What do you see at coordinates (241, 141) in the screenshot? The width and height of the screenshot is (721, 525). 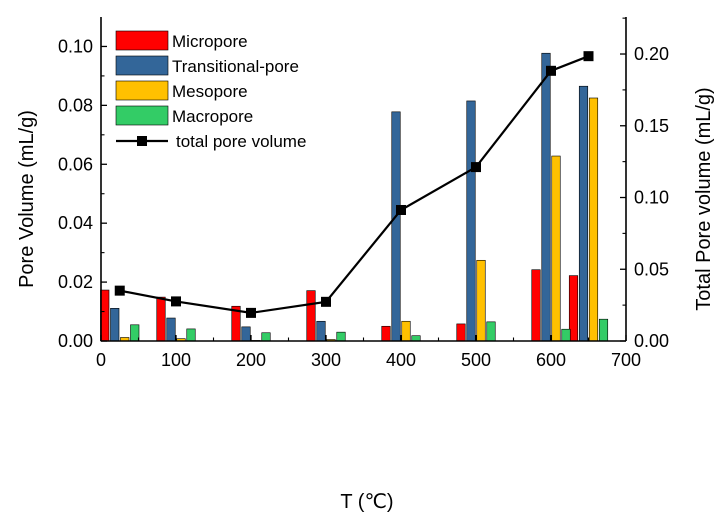 I see `legend-label-total-pore-volume: total pore volume` at bounding box center [241, 141].